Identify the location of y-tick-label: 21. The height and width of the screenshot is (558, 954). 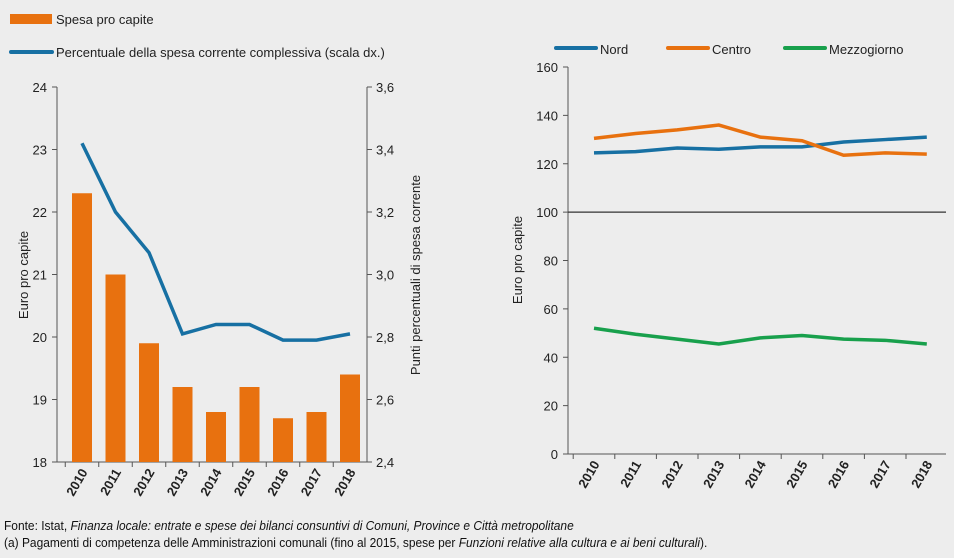
(40, 275).